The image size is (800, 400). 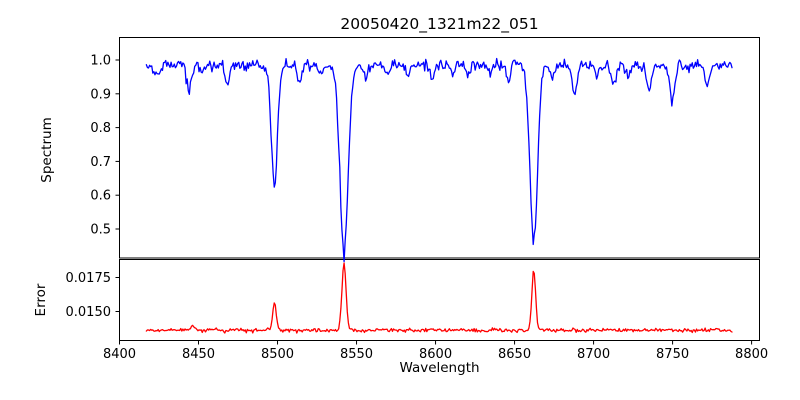 What do you see at coordinates (514, 354) in the screenshot?
I see `x-tick-label: 8650` at bounding box center [514, 354].